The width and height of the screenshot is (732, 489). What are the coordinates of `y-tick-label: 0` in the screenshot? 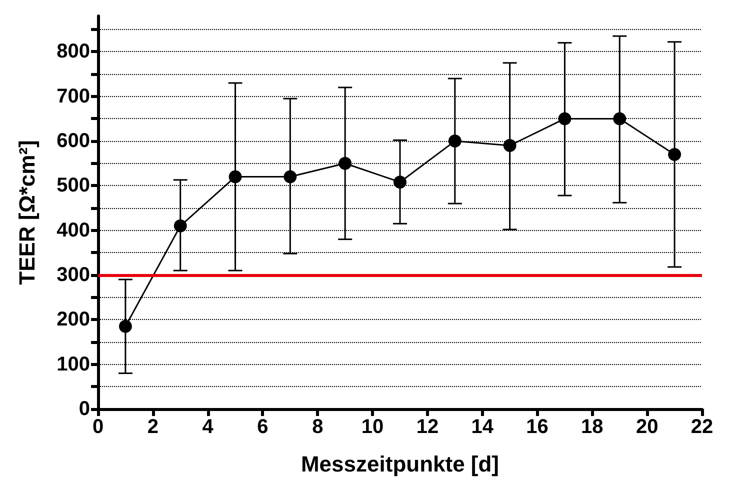 It's located at (84, 409).